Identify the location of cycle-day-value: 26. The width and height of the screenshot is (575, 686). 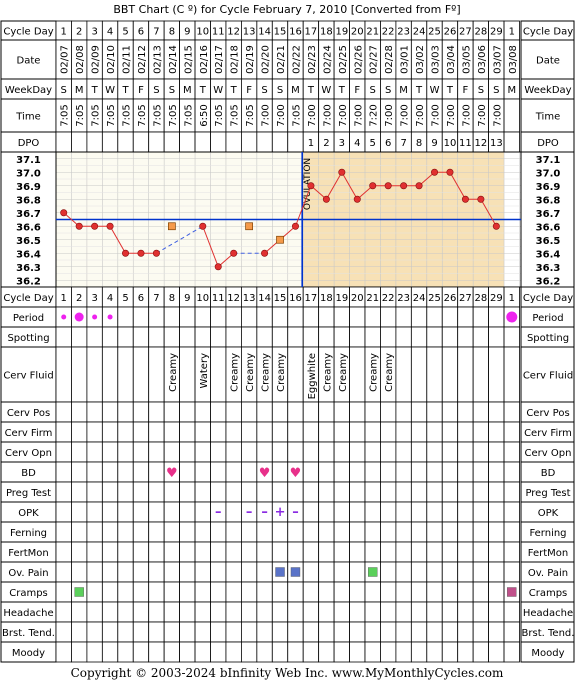
(450, 298).